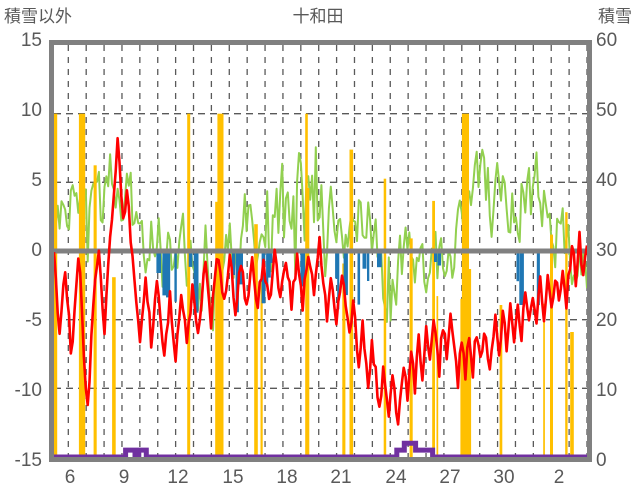  Describe the element at coordinates (31, 40) in the screenshot. I see `y-axis-tick-left-0: 15` at that location.